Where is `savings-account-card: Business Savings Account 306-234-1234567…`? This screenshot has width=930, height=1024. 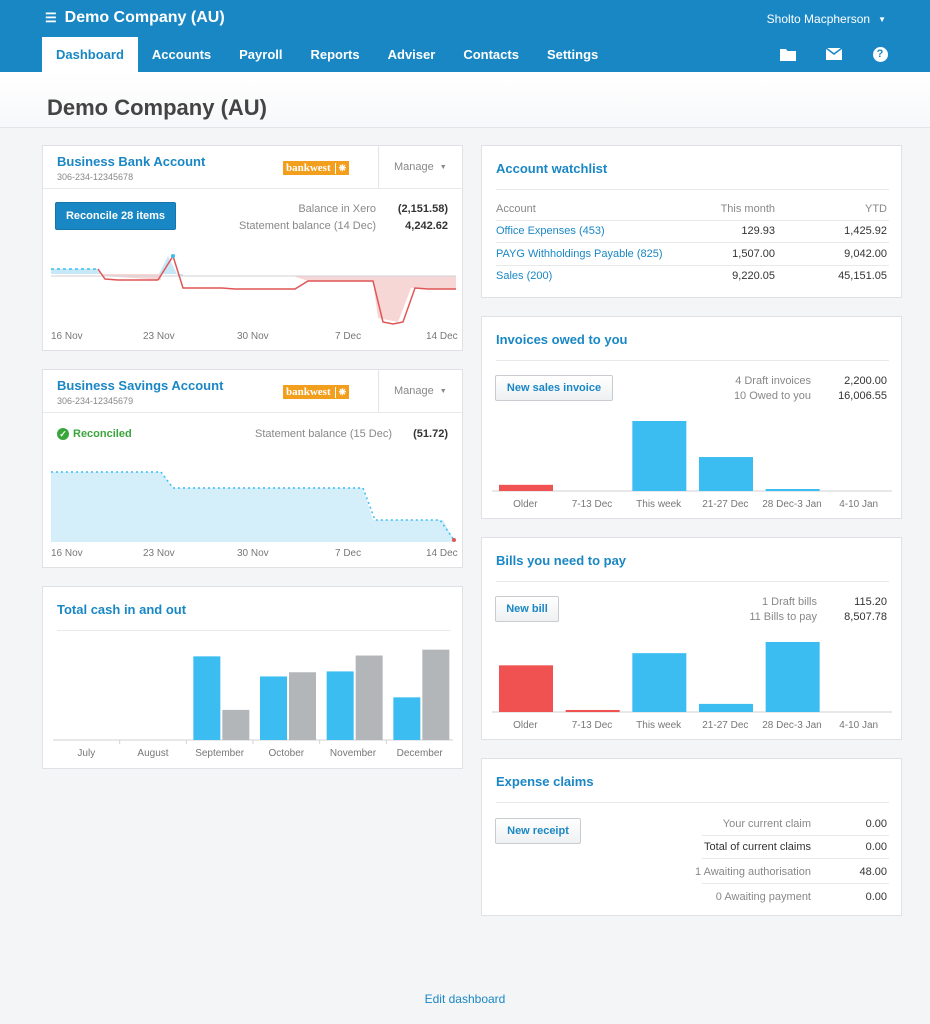
savings-account-card: Business Savings Account 306-234-1234567… is located at coordinates (253, 468).